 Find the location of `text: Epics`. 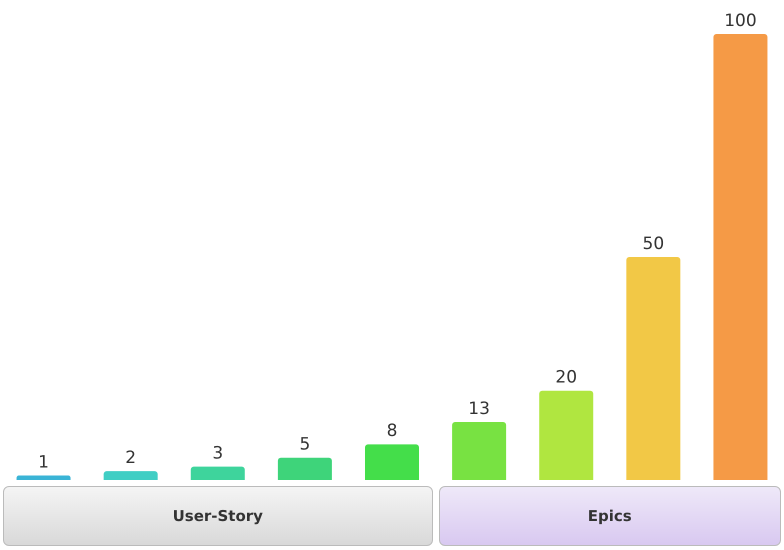

text: Epics is located at coordinates (609, 516).